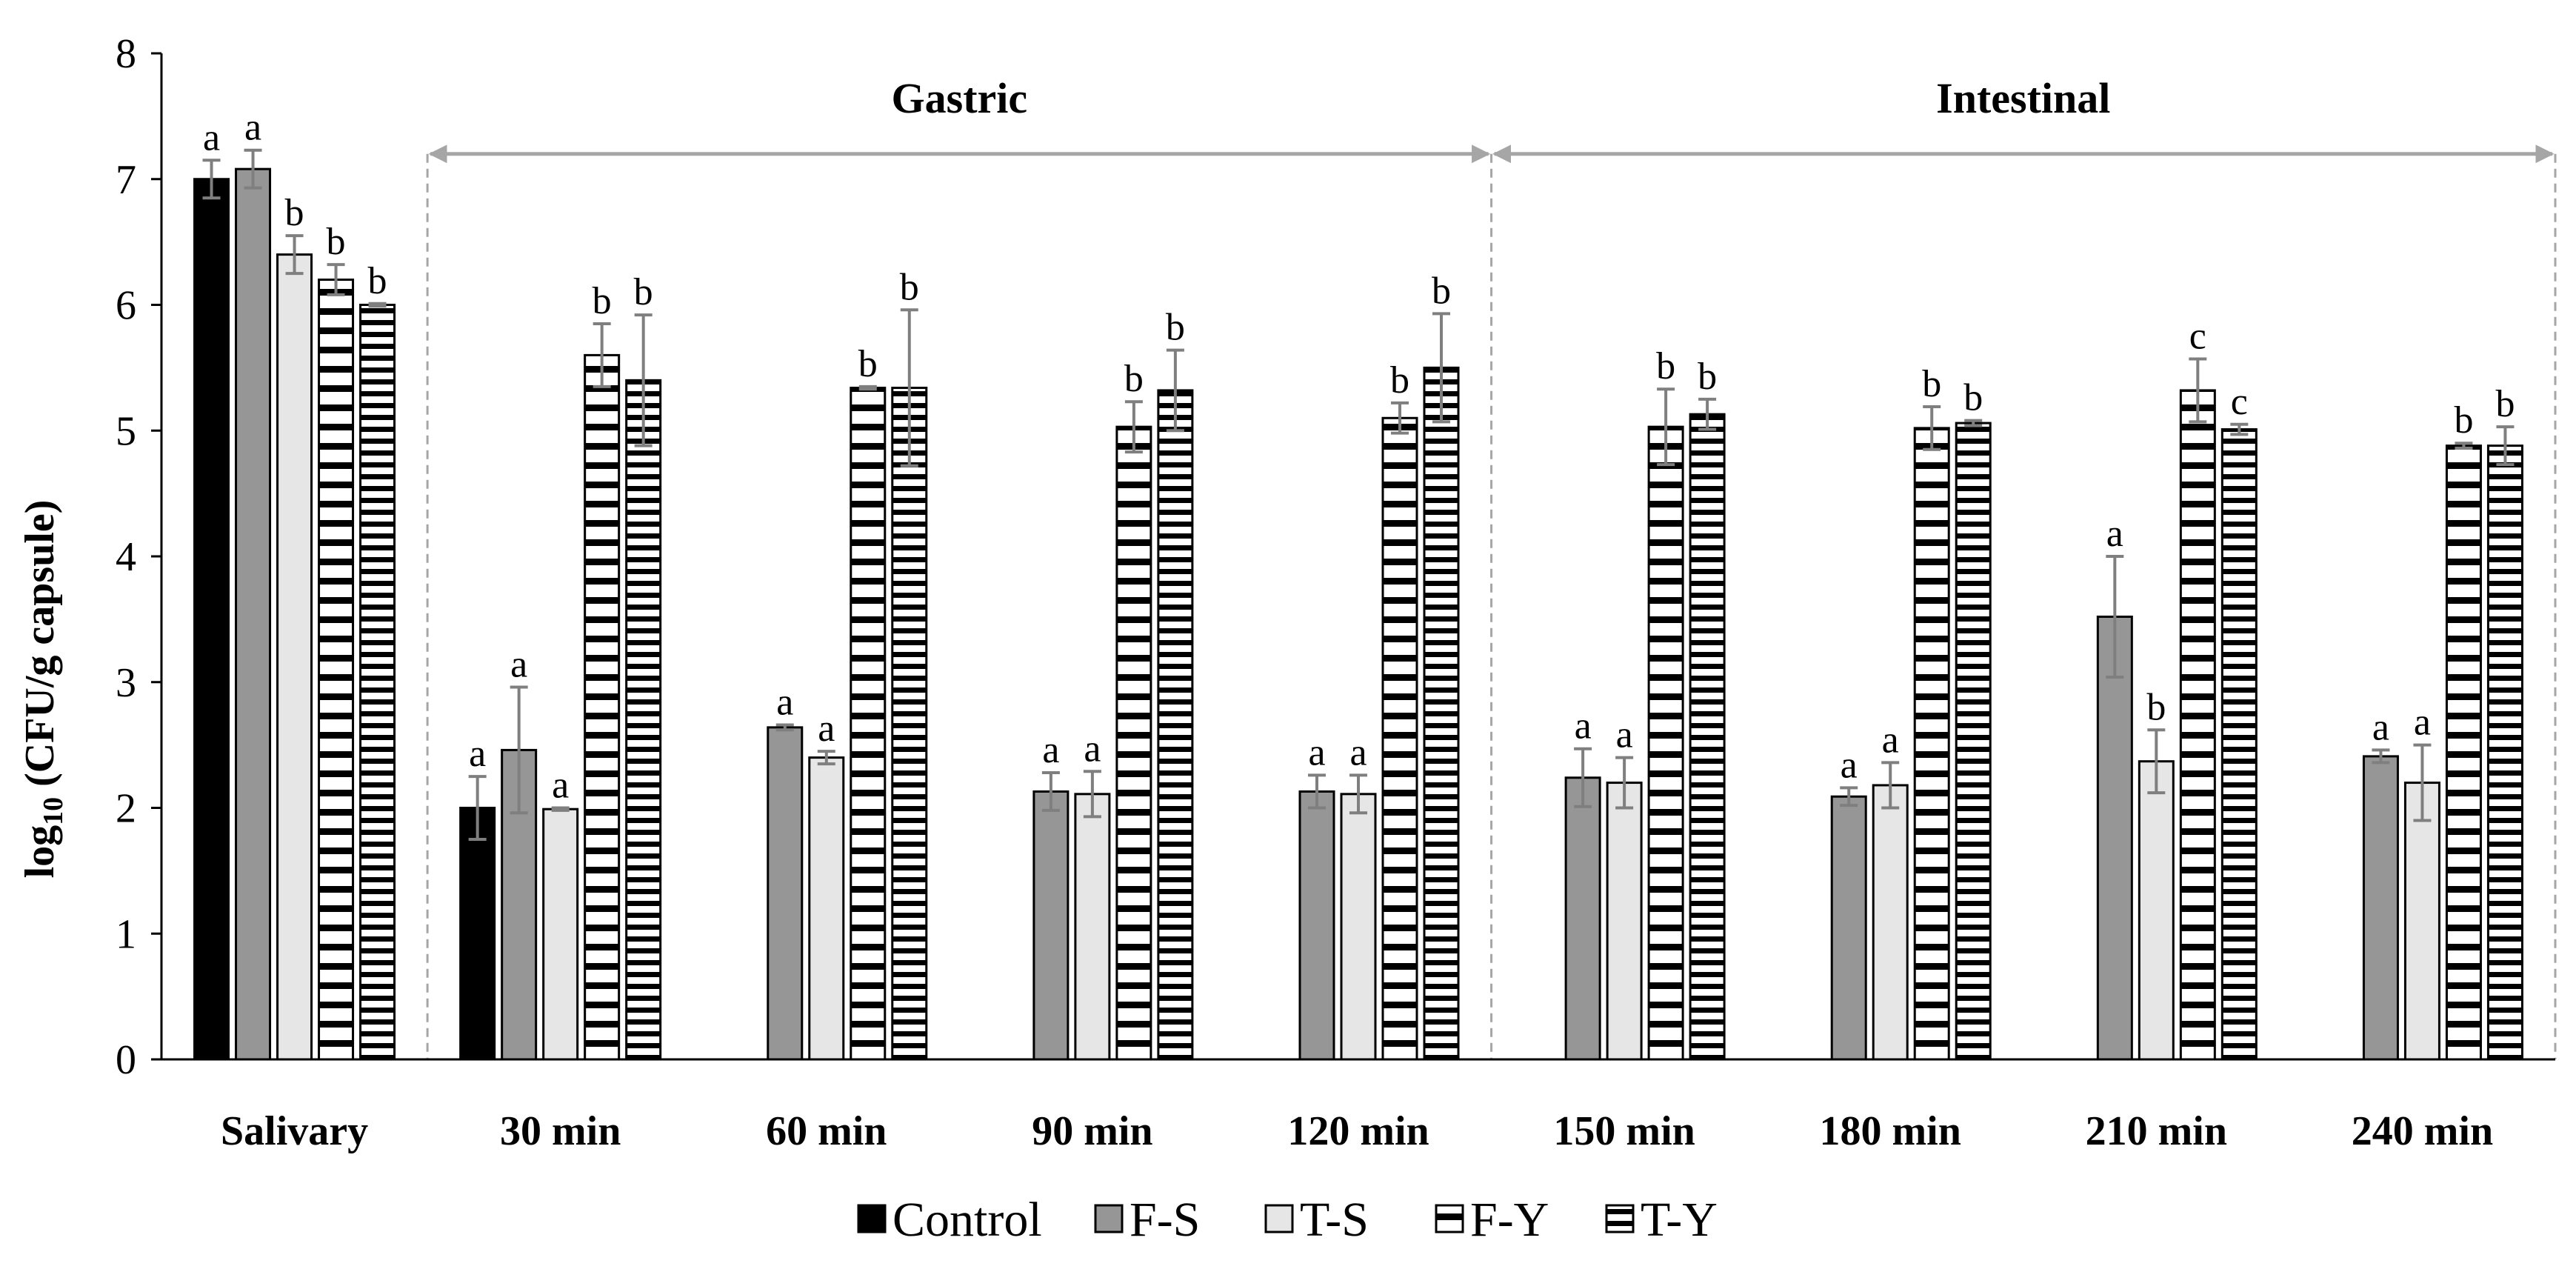 The width and height of the screenshot is (2576, 1272). I want to click on y-axis-ticks: 0 1 2 3 4 5 6 7 8, so click(138, 557).